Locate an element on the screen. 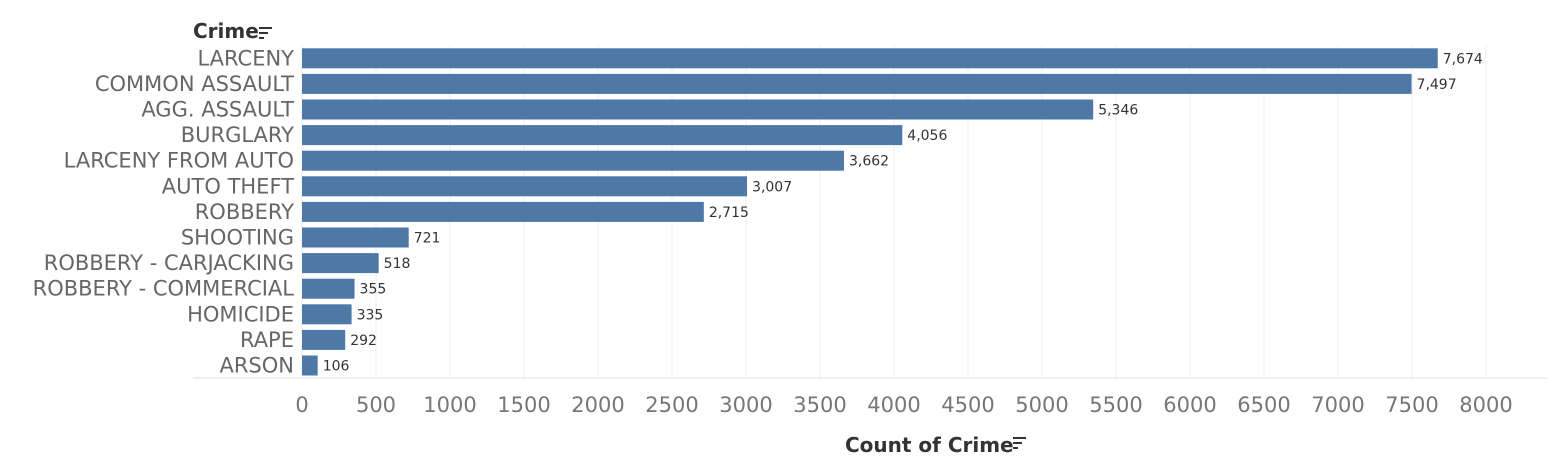 This screenshot has width=1560, height=468. data-label: 721 is located at coordinates (427, 239).